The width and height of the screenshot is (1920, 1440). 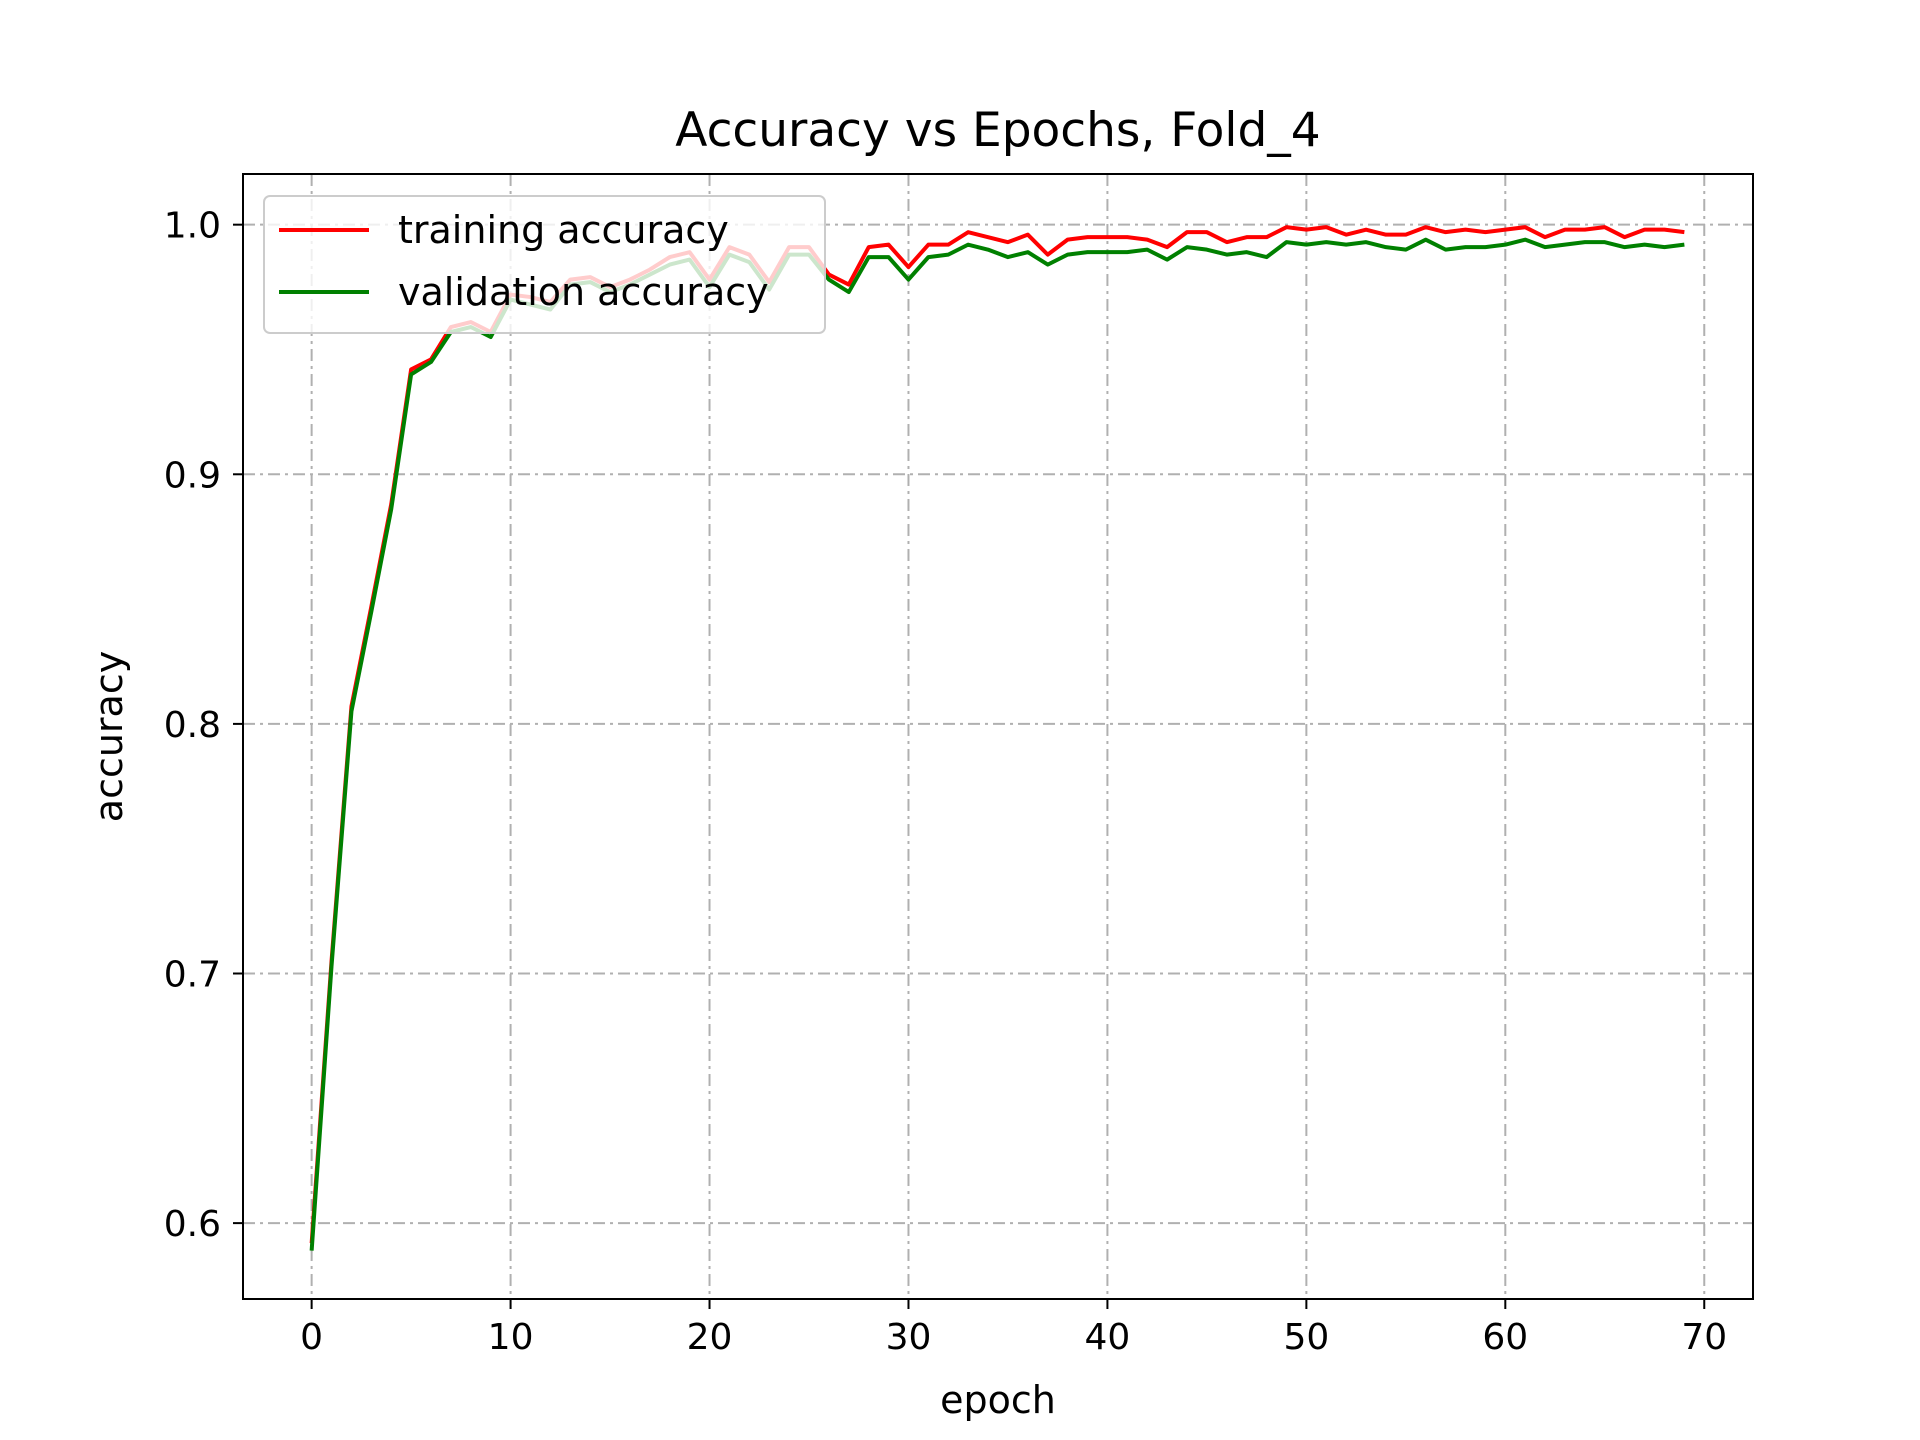 I want to click on y-tick-label: 0.6, so click(x=192, y=1224).